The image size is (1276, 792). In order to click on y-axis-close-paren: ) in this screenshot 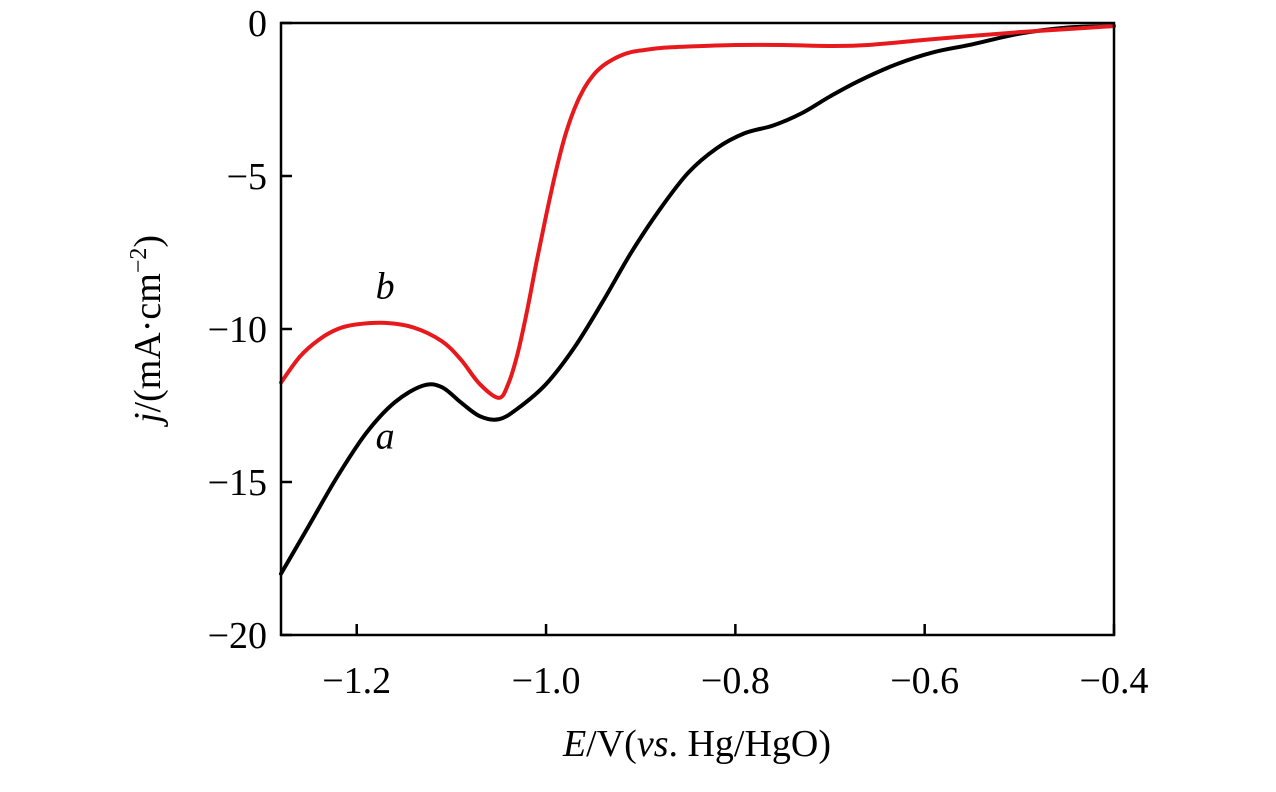, I will do `click(148, 241)`.